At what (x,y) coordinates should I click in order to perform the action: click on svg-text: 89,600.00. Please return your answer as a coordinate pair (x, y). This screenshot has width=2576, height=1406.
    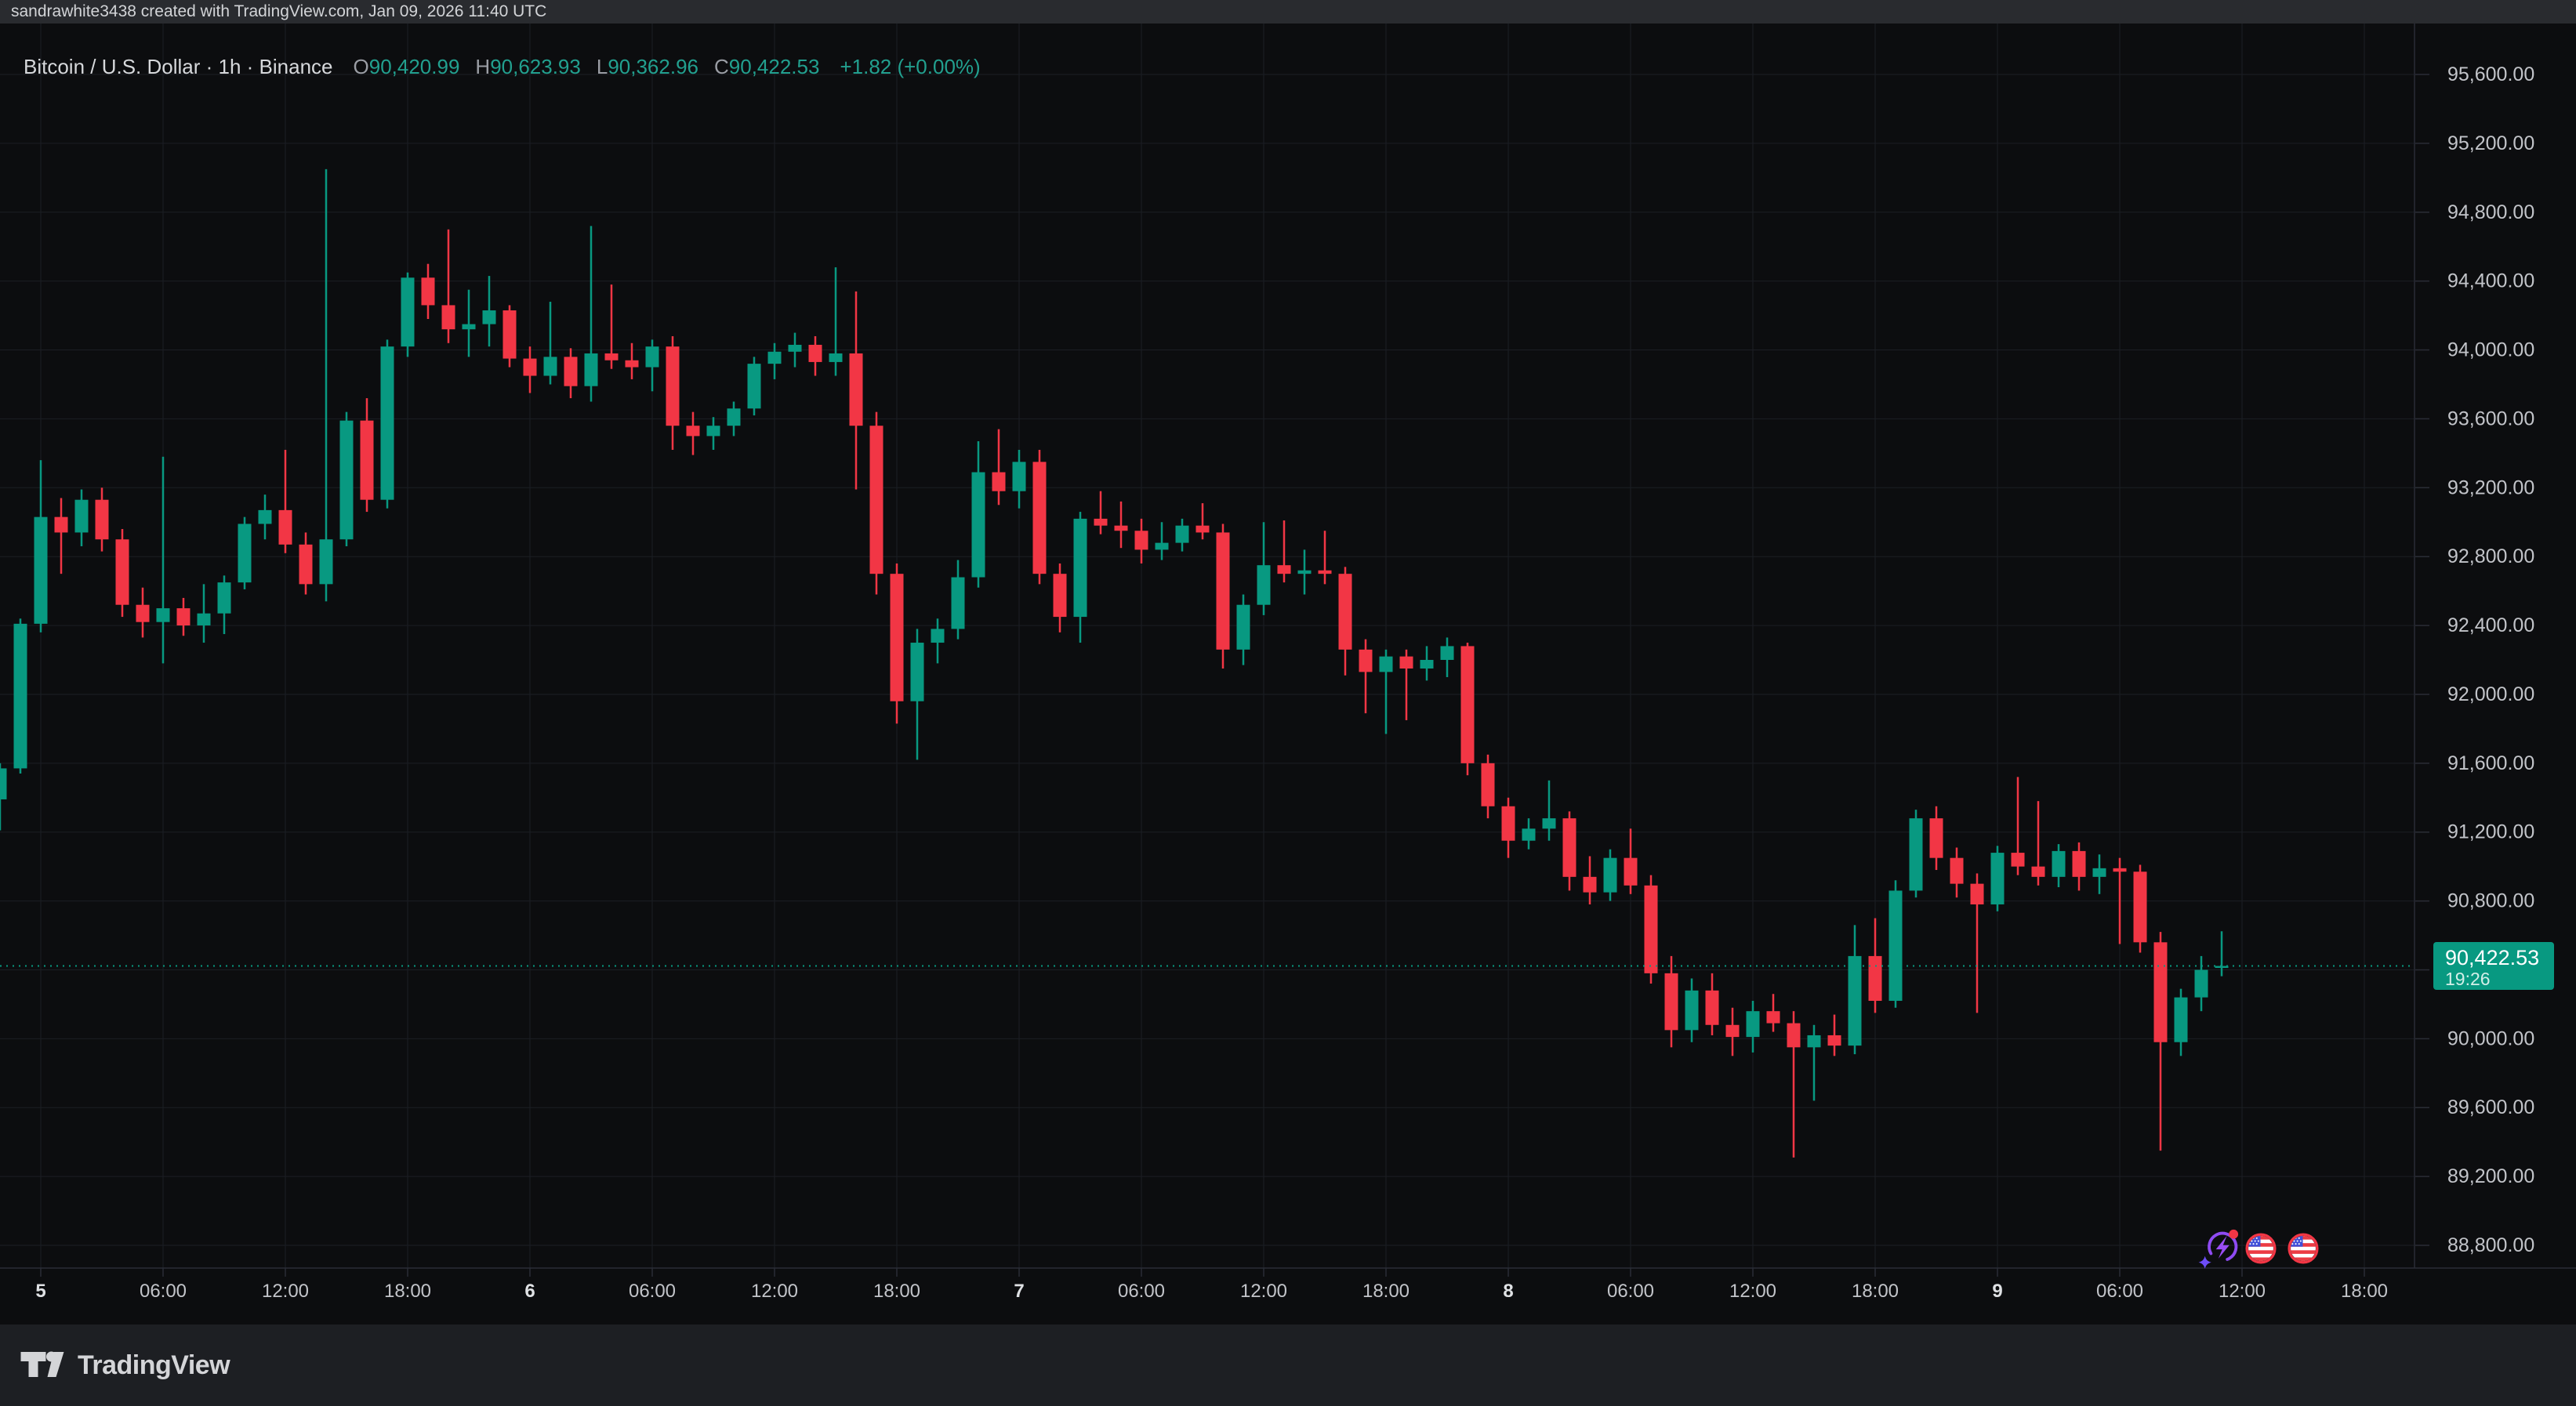
    Looking at the image, I should click on (2490, 1107).